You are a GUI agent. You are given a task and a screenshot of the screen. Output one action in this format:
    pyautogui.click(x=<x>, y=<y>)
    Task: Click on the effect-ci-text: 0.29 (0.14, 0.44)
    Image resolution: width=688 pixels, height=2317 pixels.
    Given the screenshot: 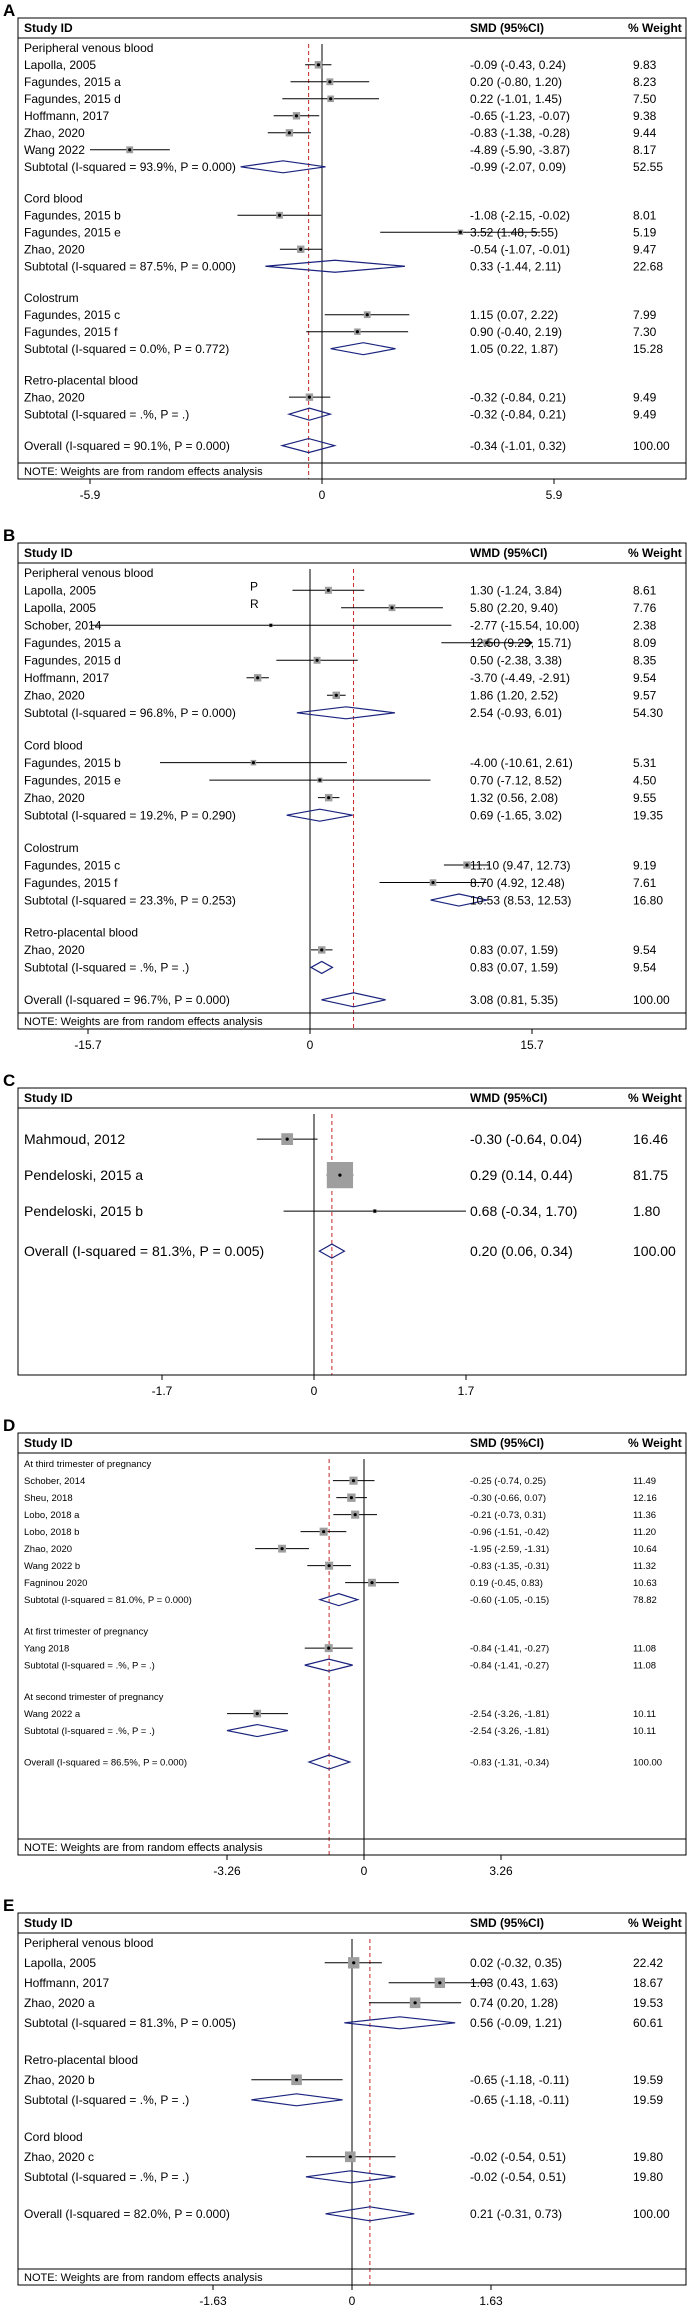 What is the action you would take?
    pyautogui.click(x=521, y=1175)
    